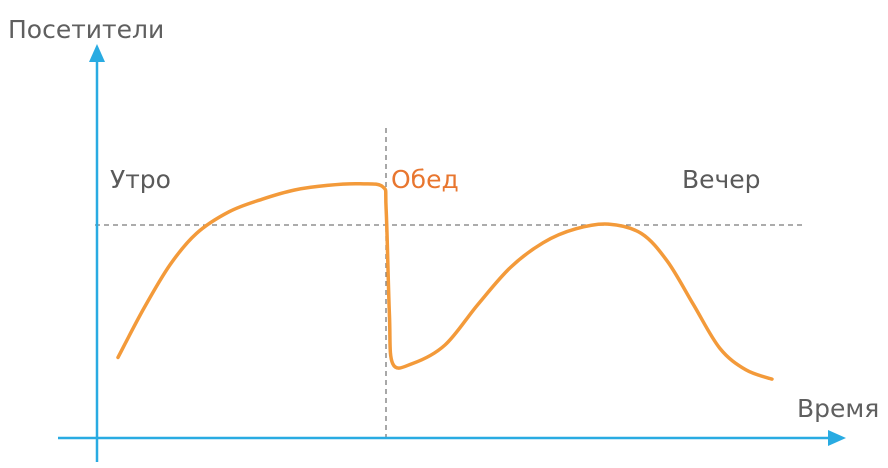 This screenshot has width=888, height=468. What do you see at coordinates (86, 29) in the screenshot?
I see `y-axis-label: Посетители` at bounding box center [86, 29].